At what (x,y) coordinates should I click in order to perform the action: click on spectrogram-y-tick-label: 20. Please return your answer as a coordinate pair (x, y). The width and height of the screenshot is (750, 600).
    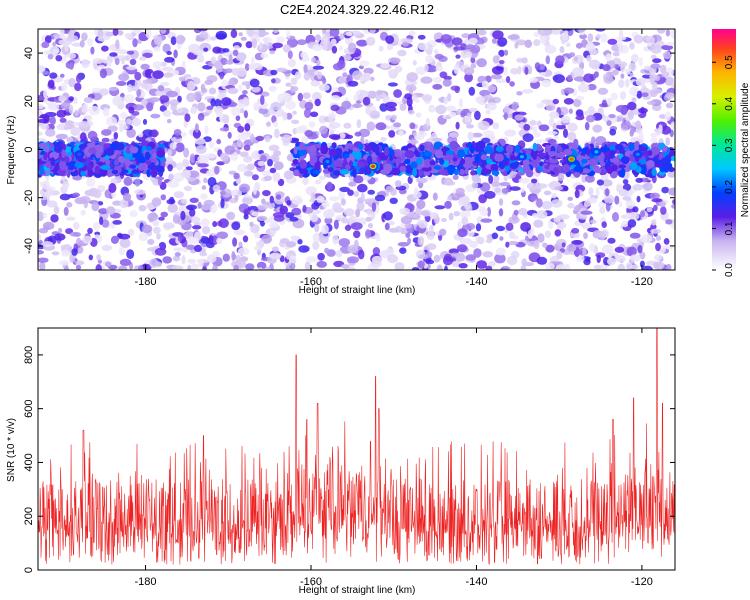
    Looking at the image, I should click on (29, 101).